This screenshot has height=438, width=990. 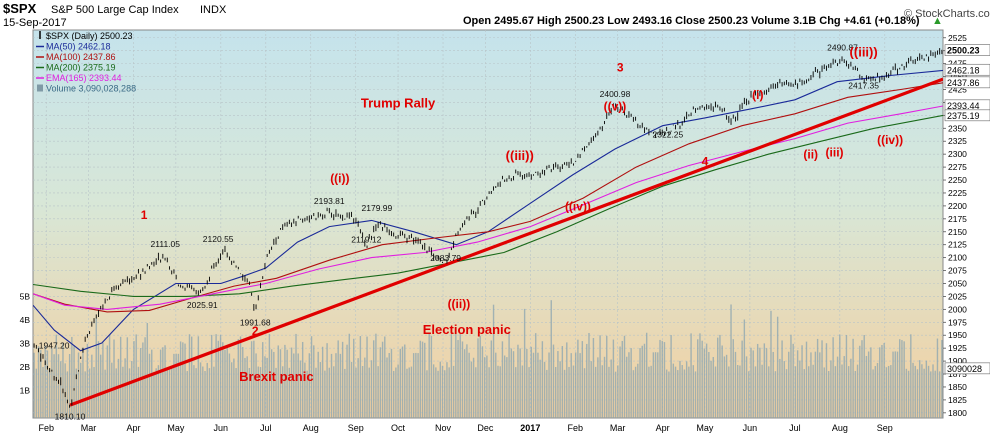 I want to click on value-badge-text: 2462.18, so click(x=963, y=70).